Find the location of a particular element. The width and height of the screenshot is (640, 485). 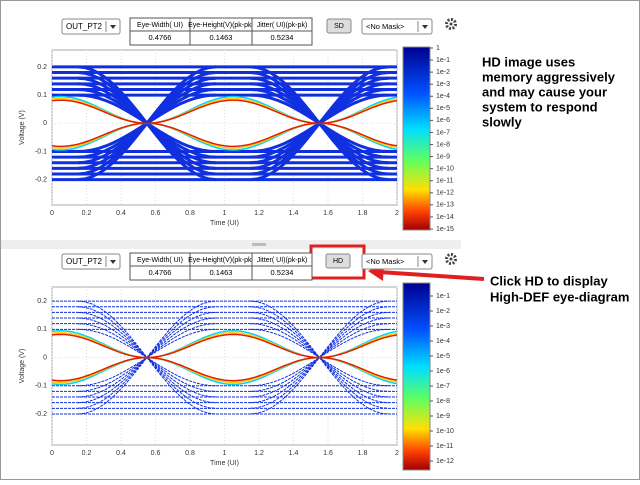

splitter is located at coordinates (231, 244).